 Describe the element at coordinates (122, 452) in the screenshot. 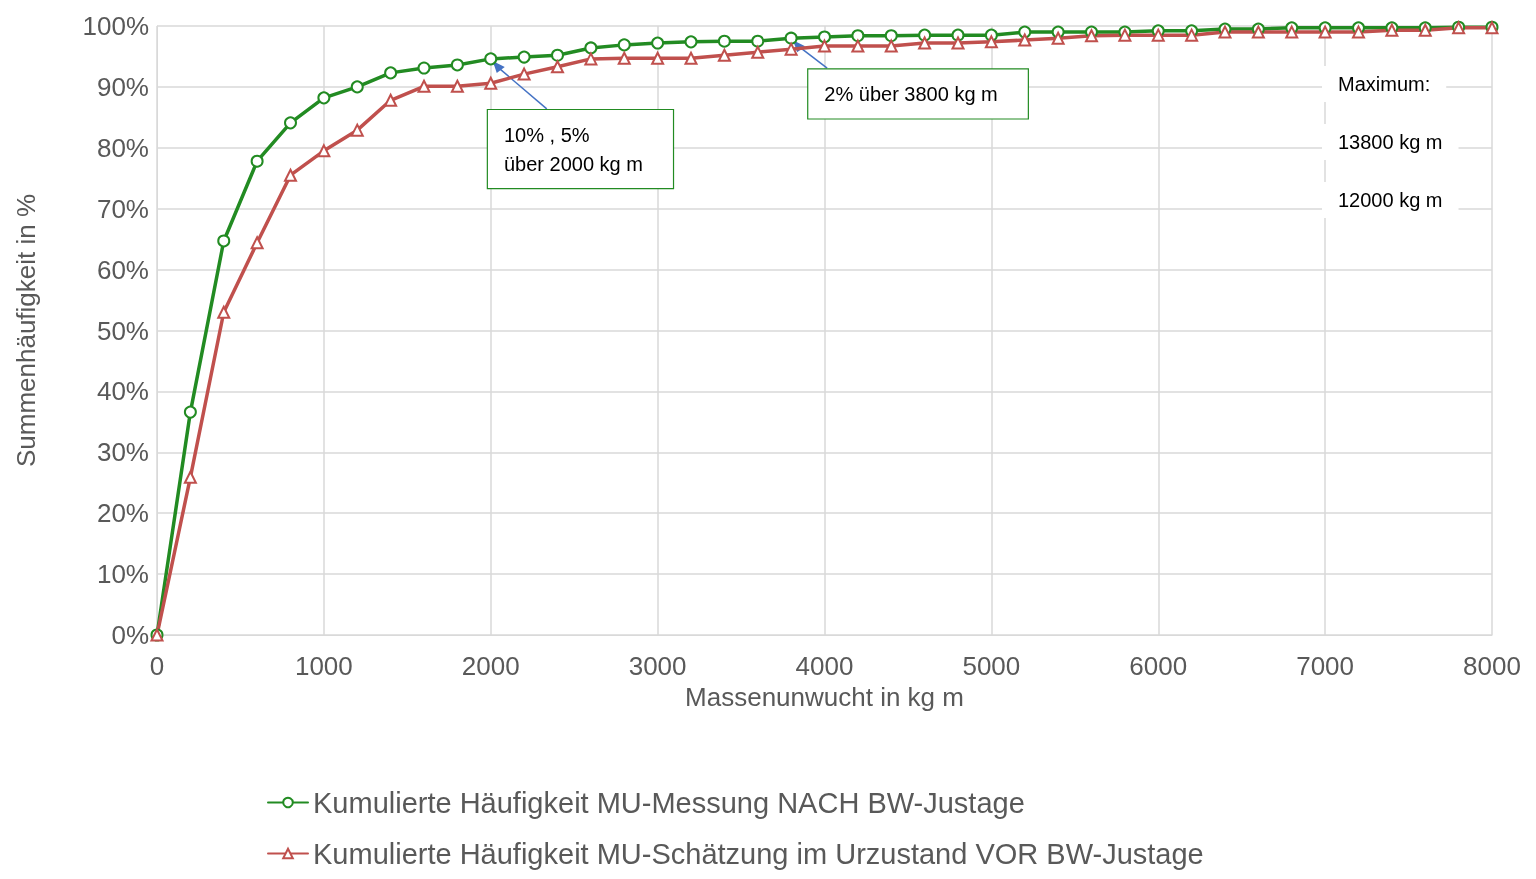

I see `y-tick-label: 30%` at that location.